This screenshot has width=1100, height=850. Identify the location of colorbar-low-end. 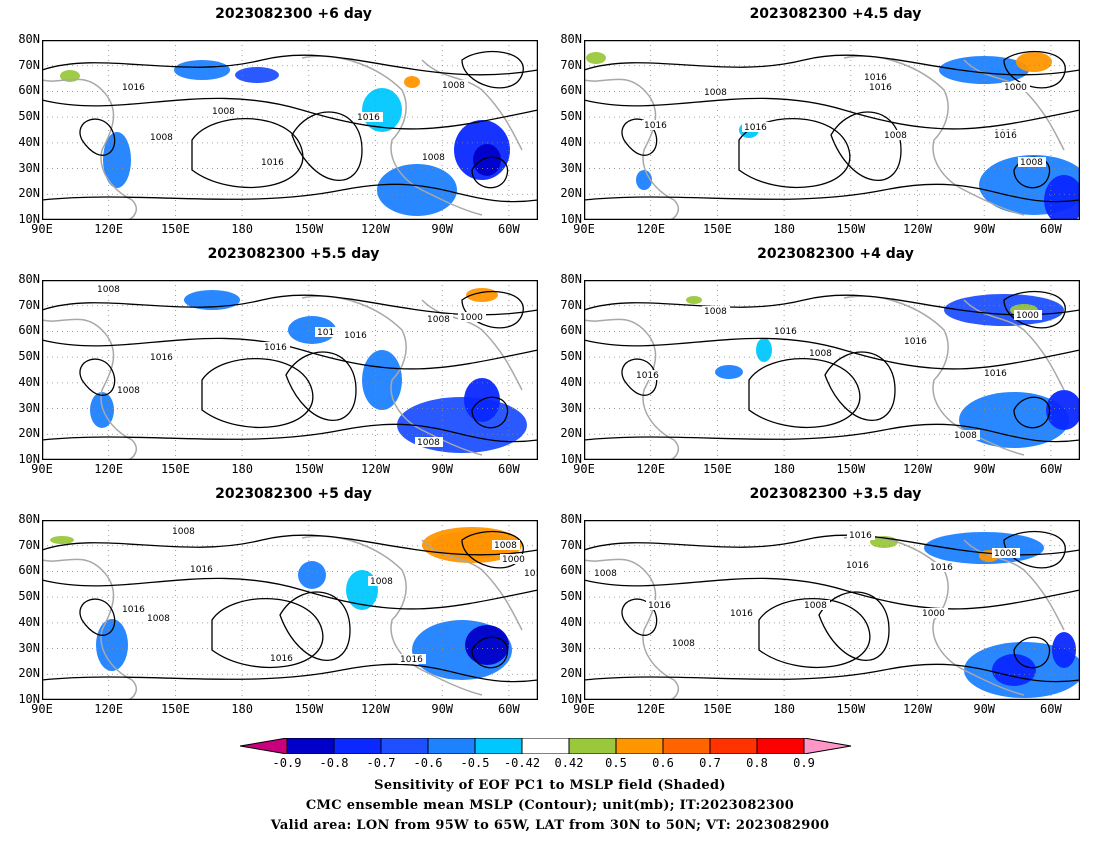
(264, 746).